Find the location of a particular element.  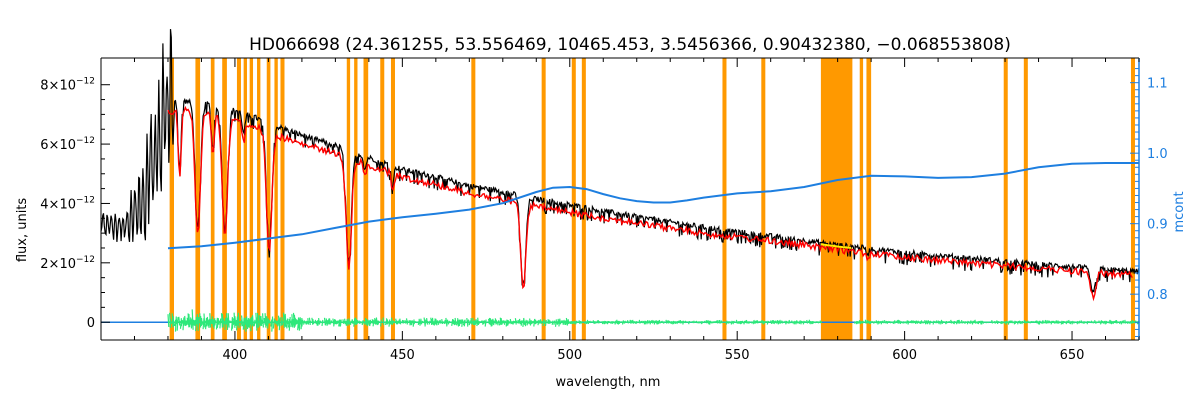

x-tick-label: 450 is located at coordinates (402, 355).